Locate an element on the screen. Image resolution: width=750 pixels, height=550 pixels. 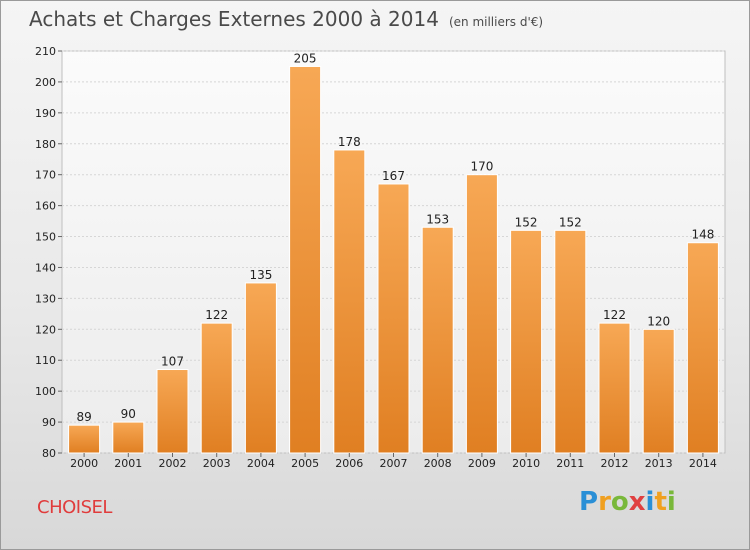
data-label: 135 is located at coordinates (260, 275).